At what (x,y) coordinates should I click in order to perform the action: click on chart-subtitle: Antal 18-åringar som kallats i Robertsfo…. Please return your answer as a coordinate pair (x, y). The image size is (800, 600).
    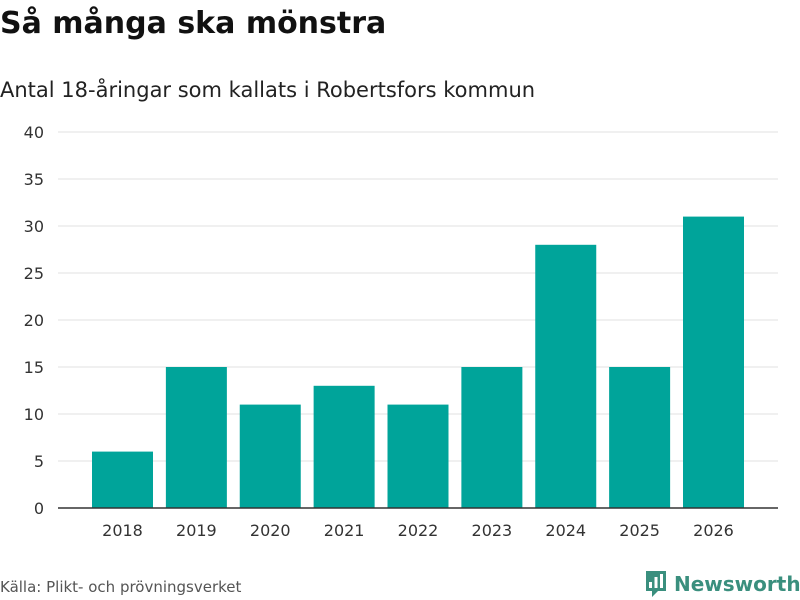
    Looking at the image, I should click on (268, 90).